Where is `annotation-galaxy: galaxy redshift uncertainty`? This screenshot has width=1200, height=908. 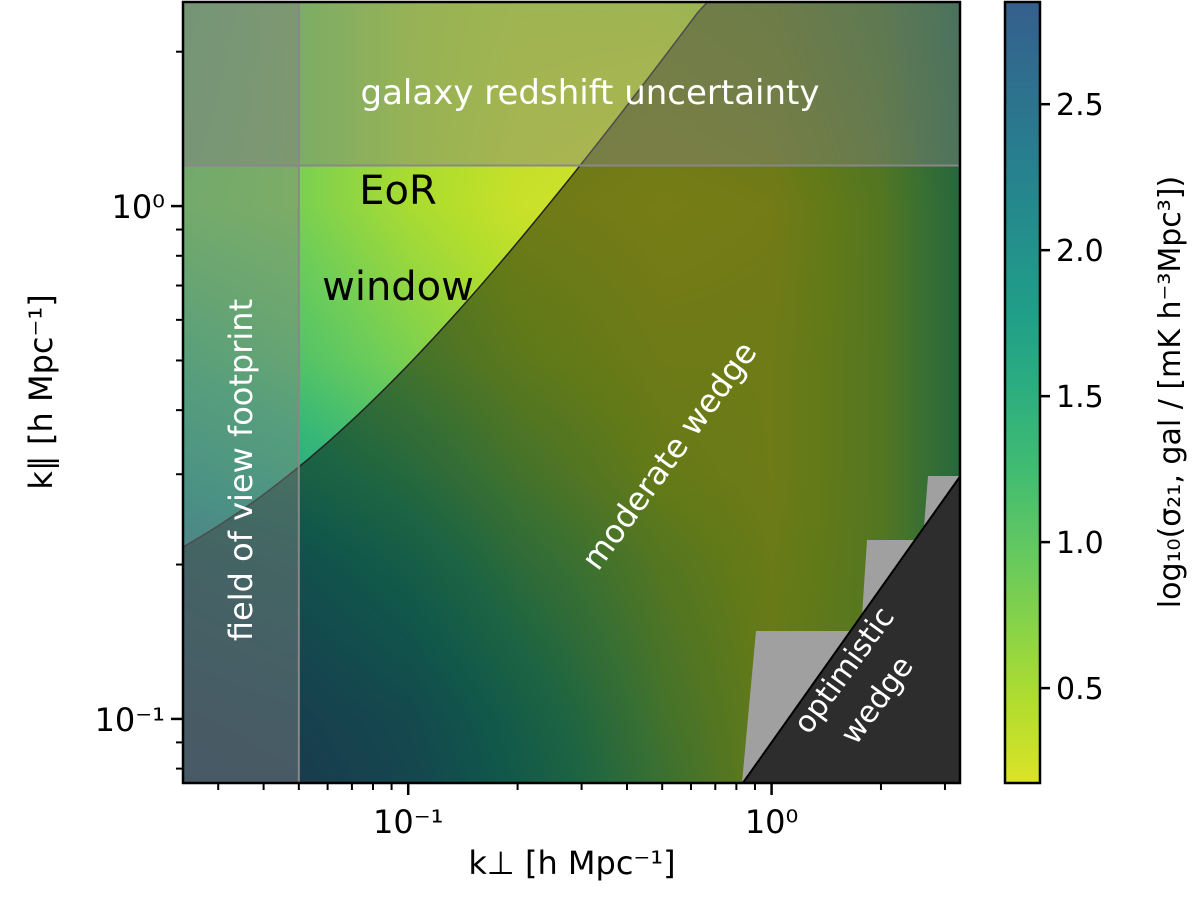 annotation-galaxy: galaxy redshift uncertainty is located at coordinates (590, 93).